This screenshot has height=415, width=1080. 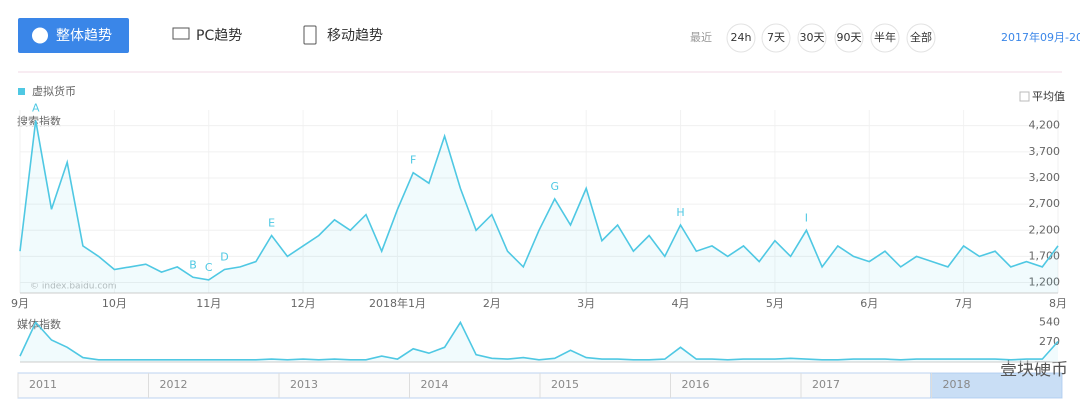 What do you see at coordinates (397, 303) in the screenshot?
I see `x-tick-label: 2018年1月` at bounding box center [397, 303].